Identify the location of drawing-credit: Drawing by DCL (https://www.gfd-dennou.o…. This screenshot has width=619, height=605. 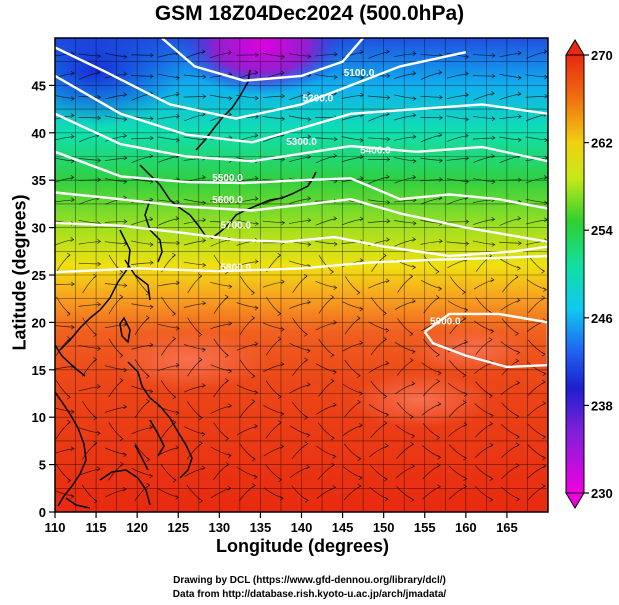
(309, 580).